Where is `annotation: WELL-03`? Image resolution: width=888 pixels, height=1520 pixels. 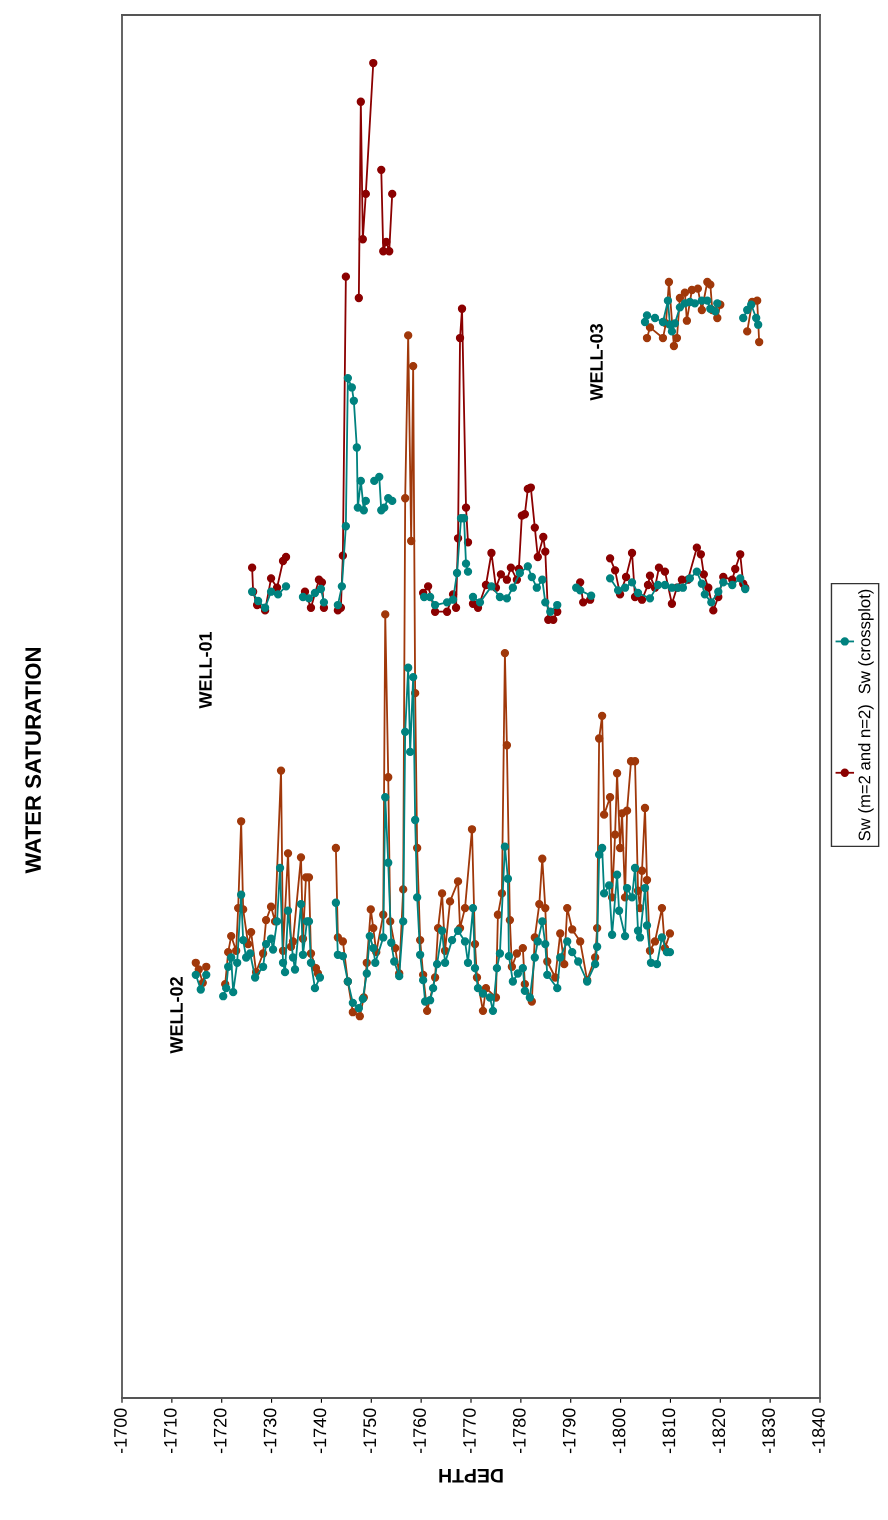 annotation: WELL-03 is located at coordinates (596, 362).